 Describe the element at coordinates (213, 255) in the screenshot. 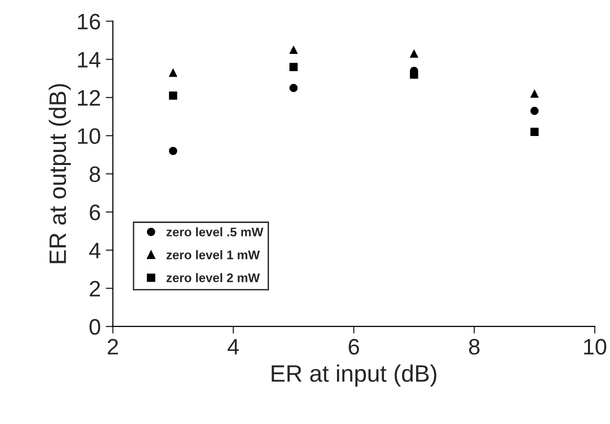

I see `legend-label: zero level 1 mW` at that location.